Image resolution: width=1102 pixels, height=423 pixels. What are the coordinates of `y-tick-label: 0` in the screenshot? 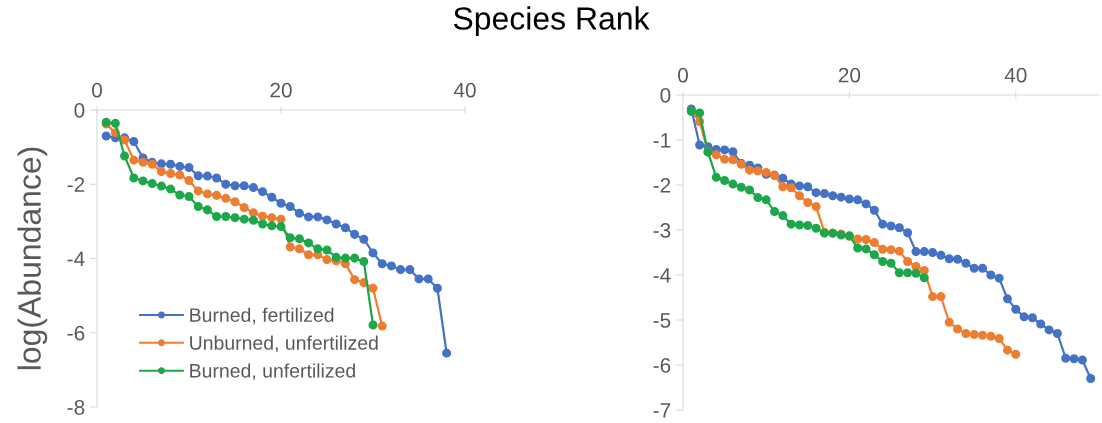 It's located at (79, 110).